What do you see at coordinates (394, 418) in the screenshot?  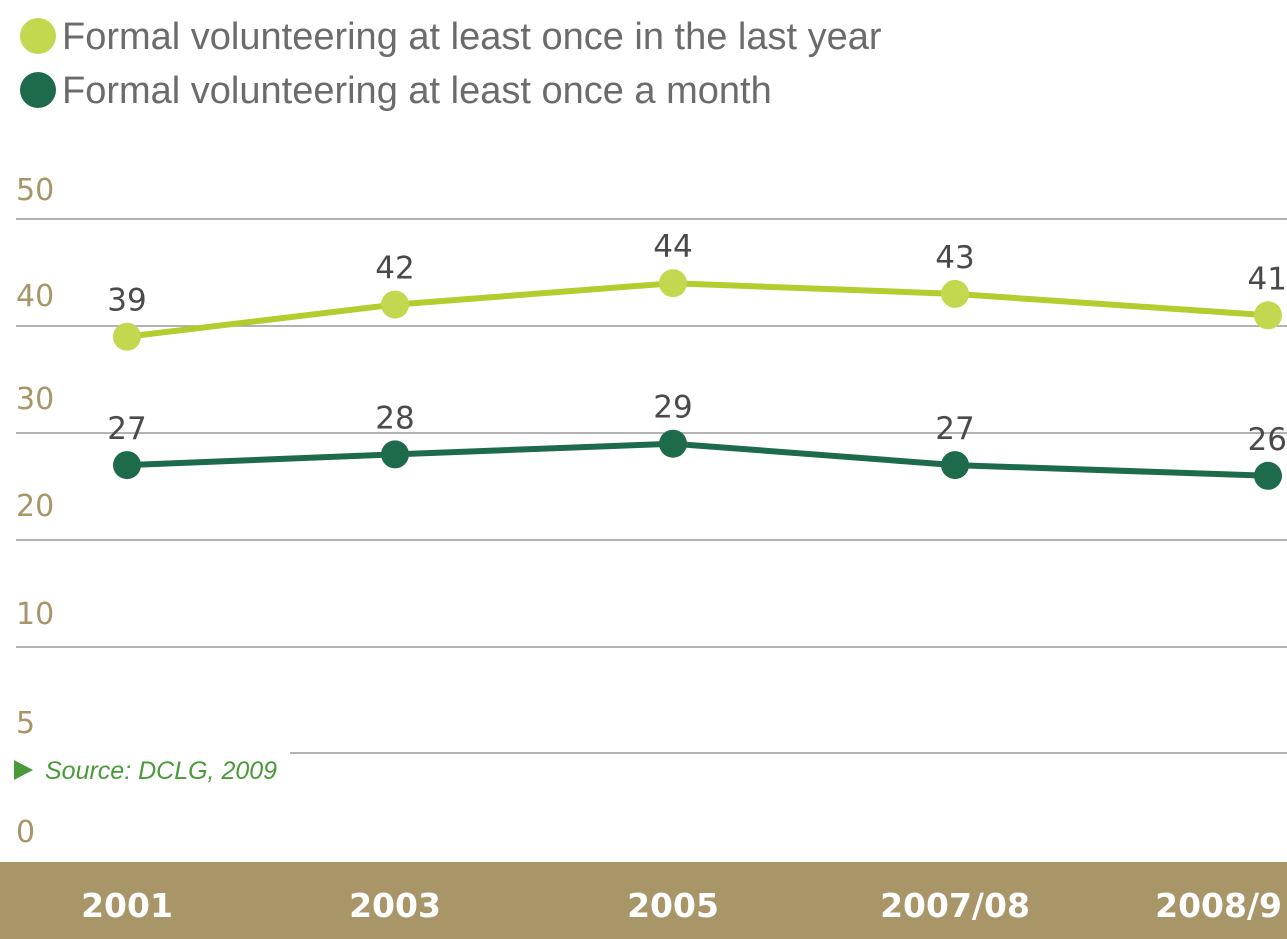 I see `data-label: 28` at bounding box center [394, 418].